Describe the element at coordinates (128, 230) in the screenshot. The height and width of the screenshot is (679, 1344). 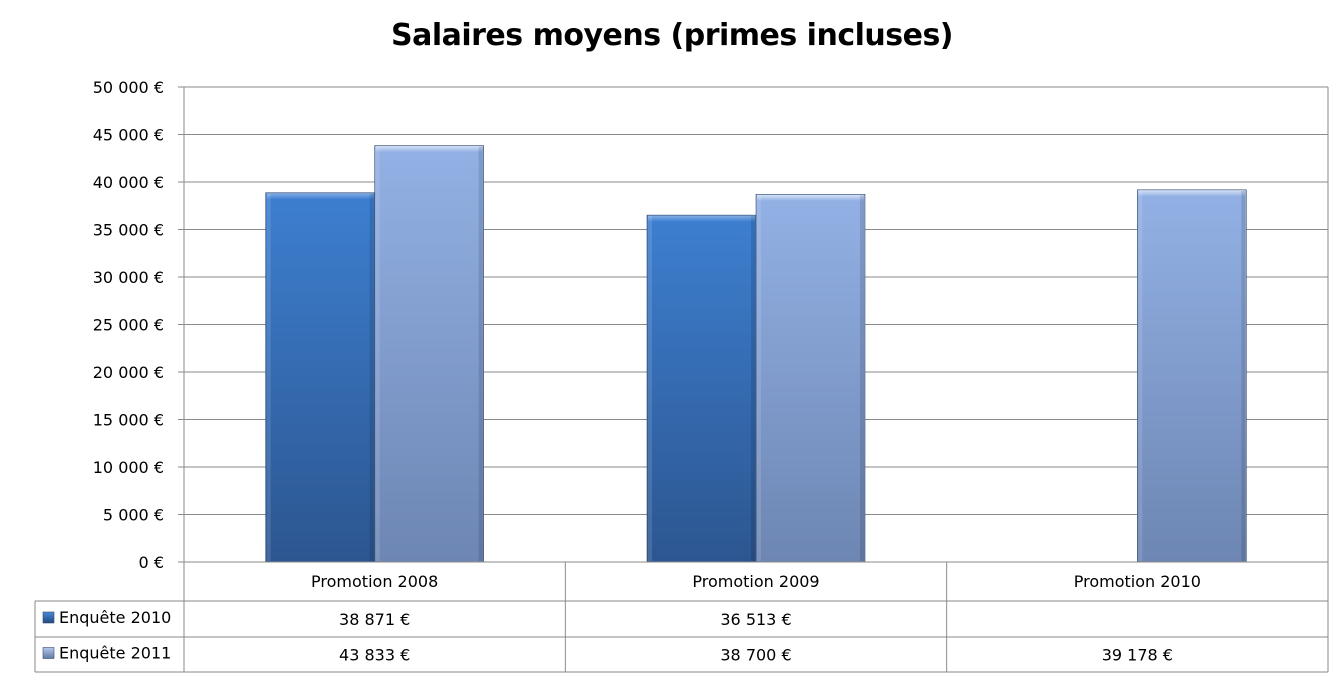
I see `y-tick-label: 35 000 €` at that location.